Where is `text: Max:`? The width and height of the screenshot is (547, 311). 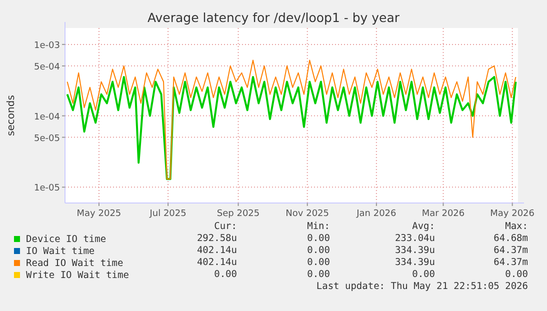 text: Max: is located at coordinates (516, 226).